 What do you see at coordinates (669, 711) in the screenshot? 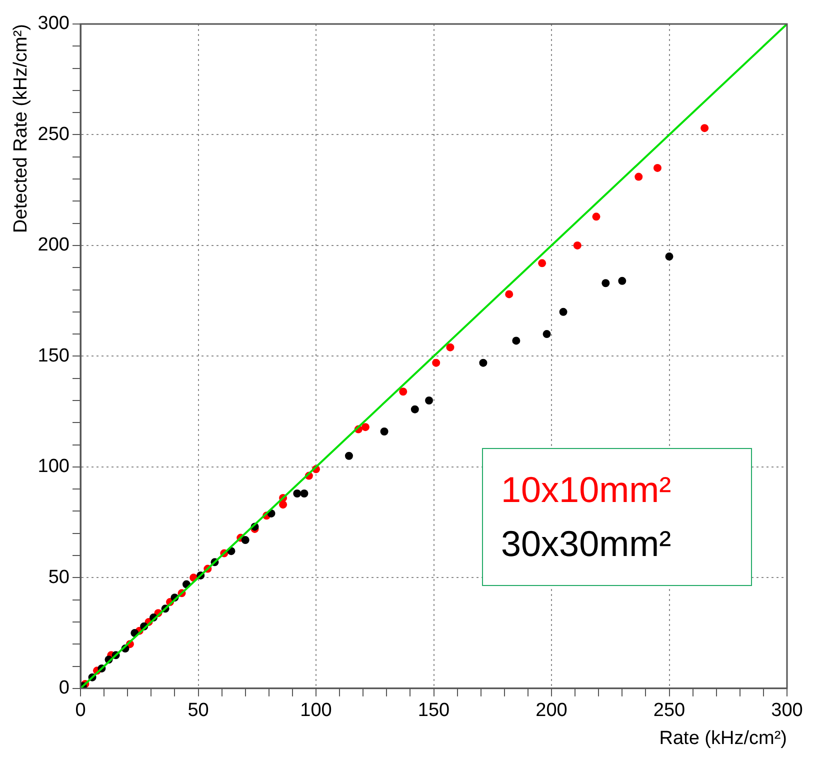
I see `x-tick-label: 250` at bounding box center [669, 711].